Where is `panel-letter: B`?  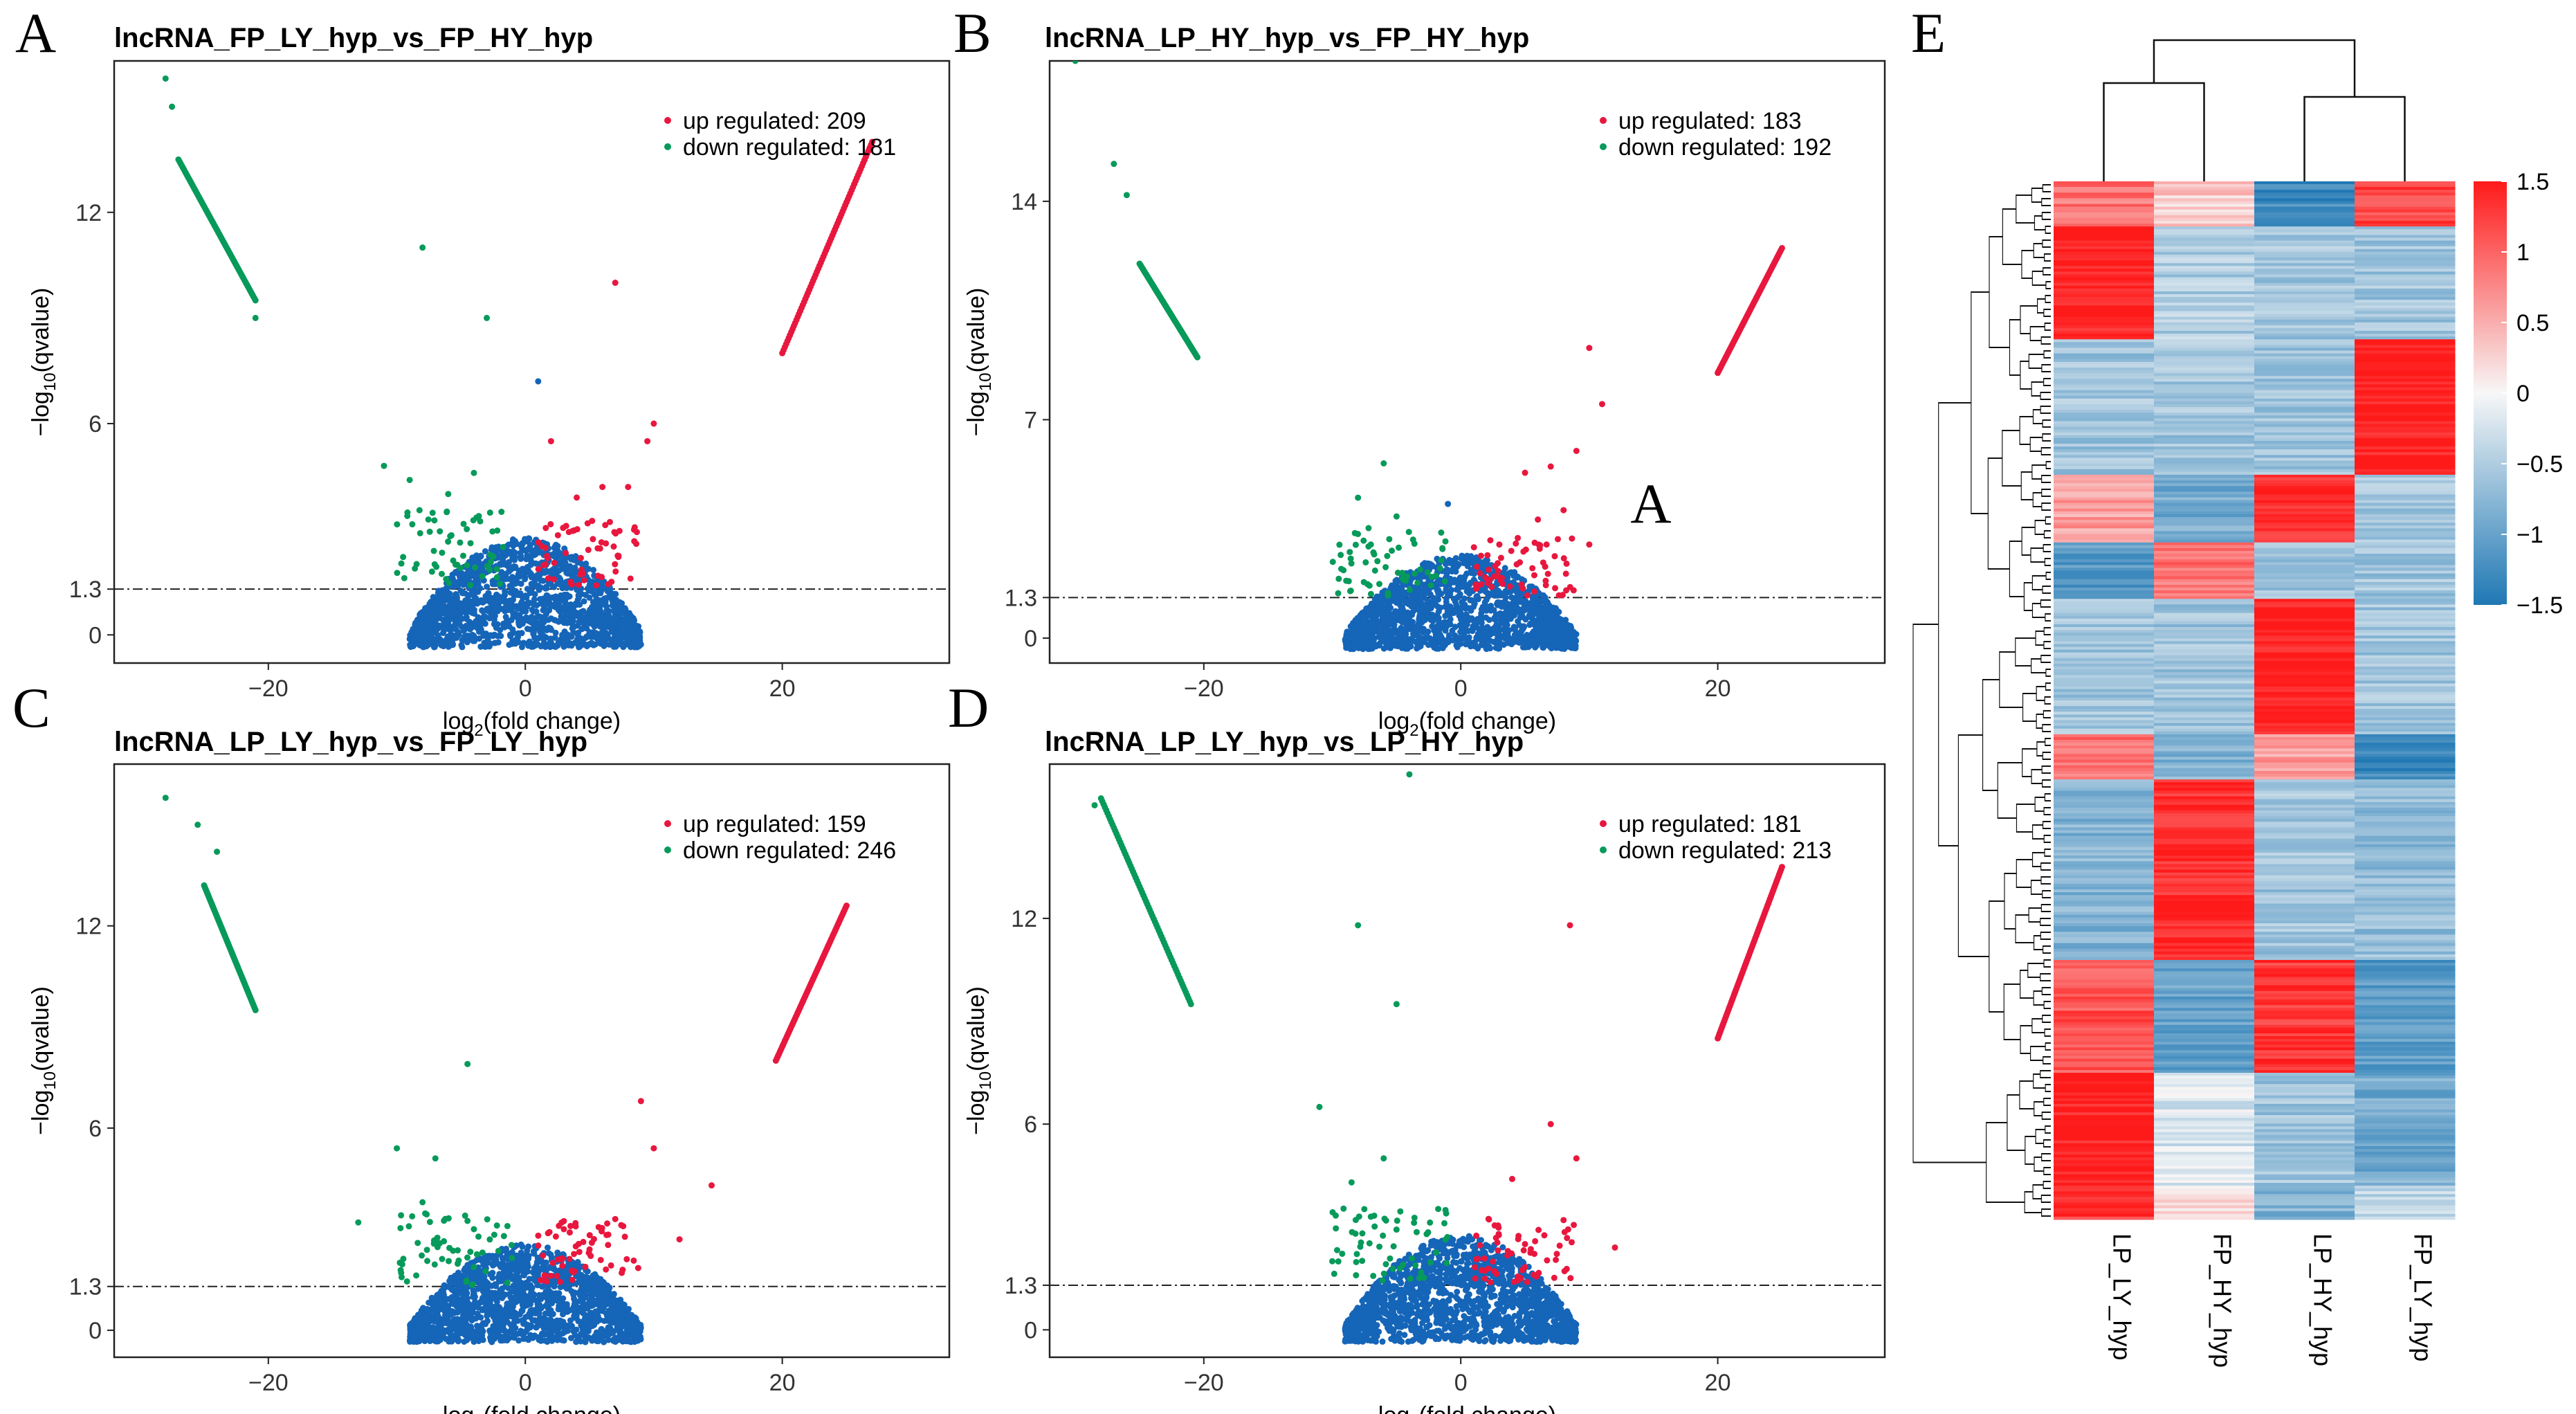 panel-letter: B is located at coordinates (973, 32).